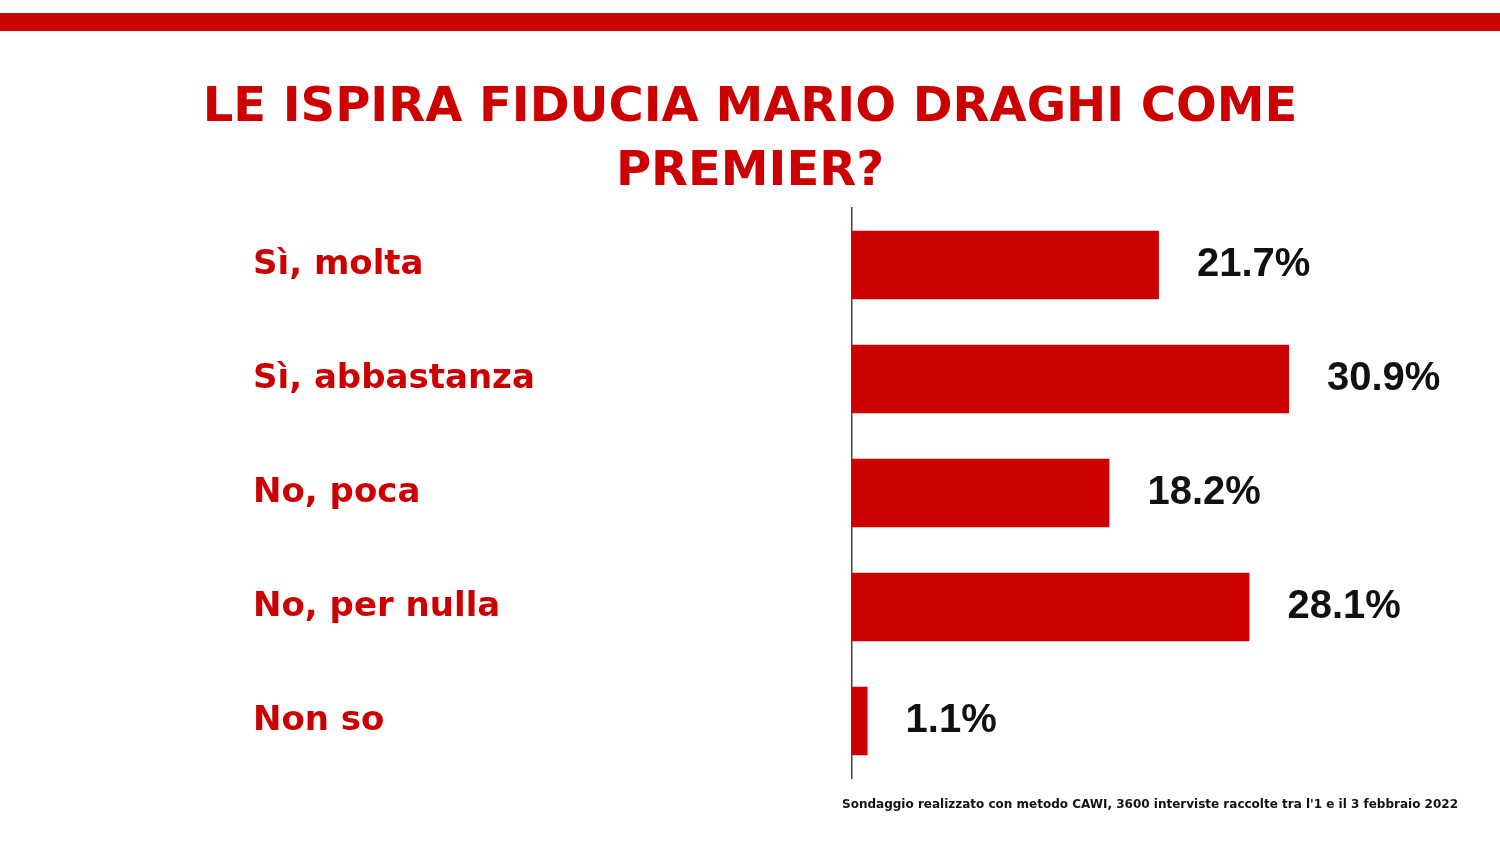  What do you see at coordinates (377, 603) in the screenshot?
I see `y-tick-label: No, per nulla` at bounding box center [377, 603].